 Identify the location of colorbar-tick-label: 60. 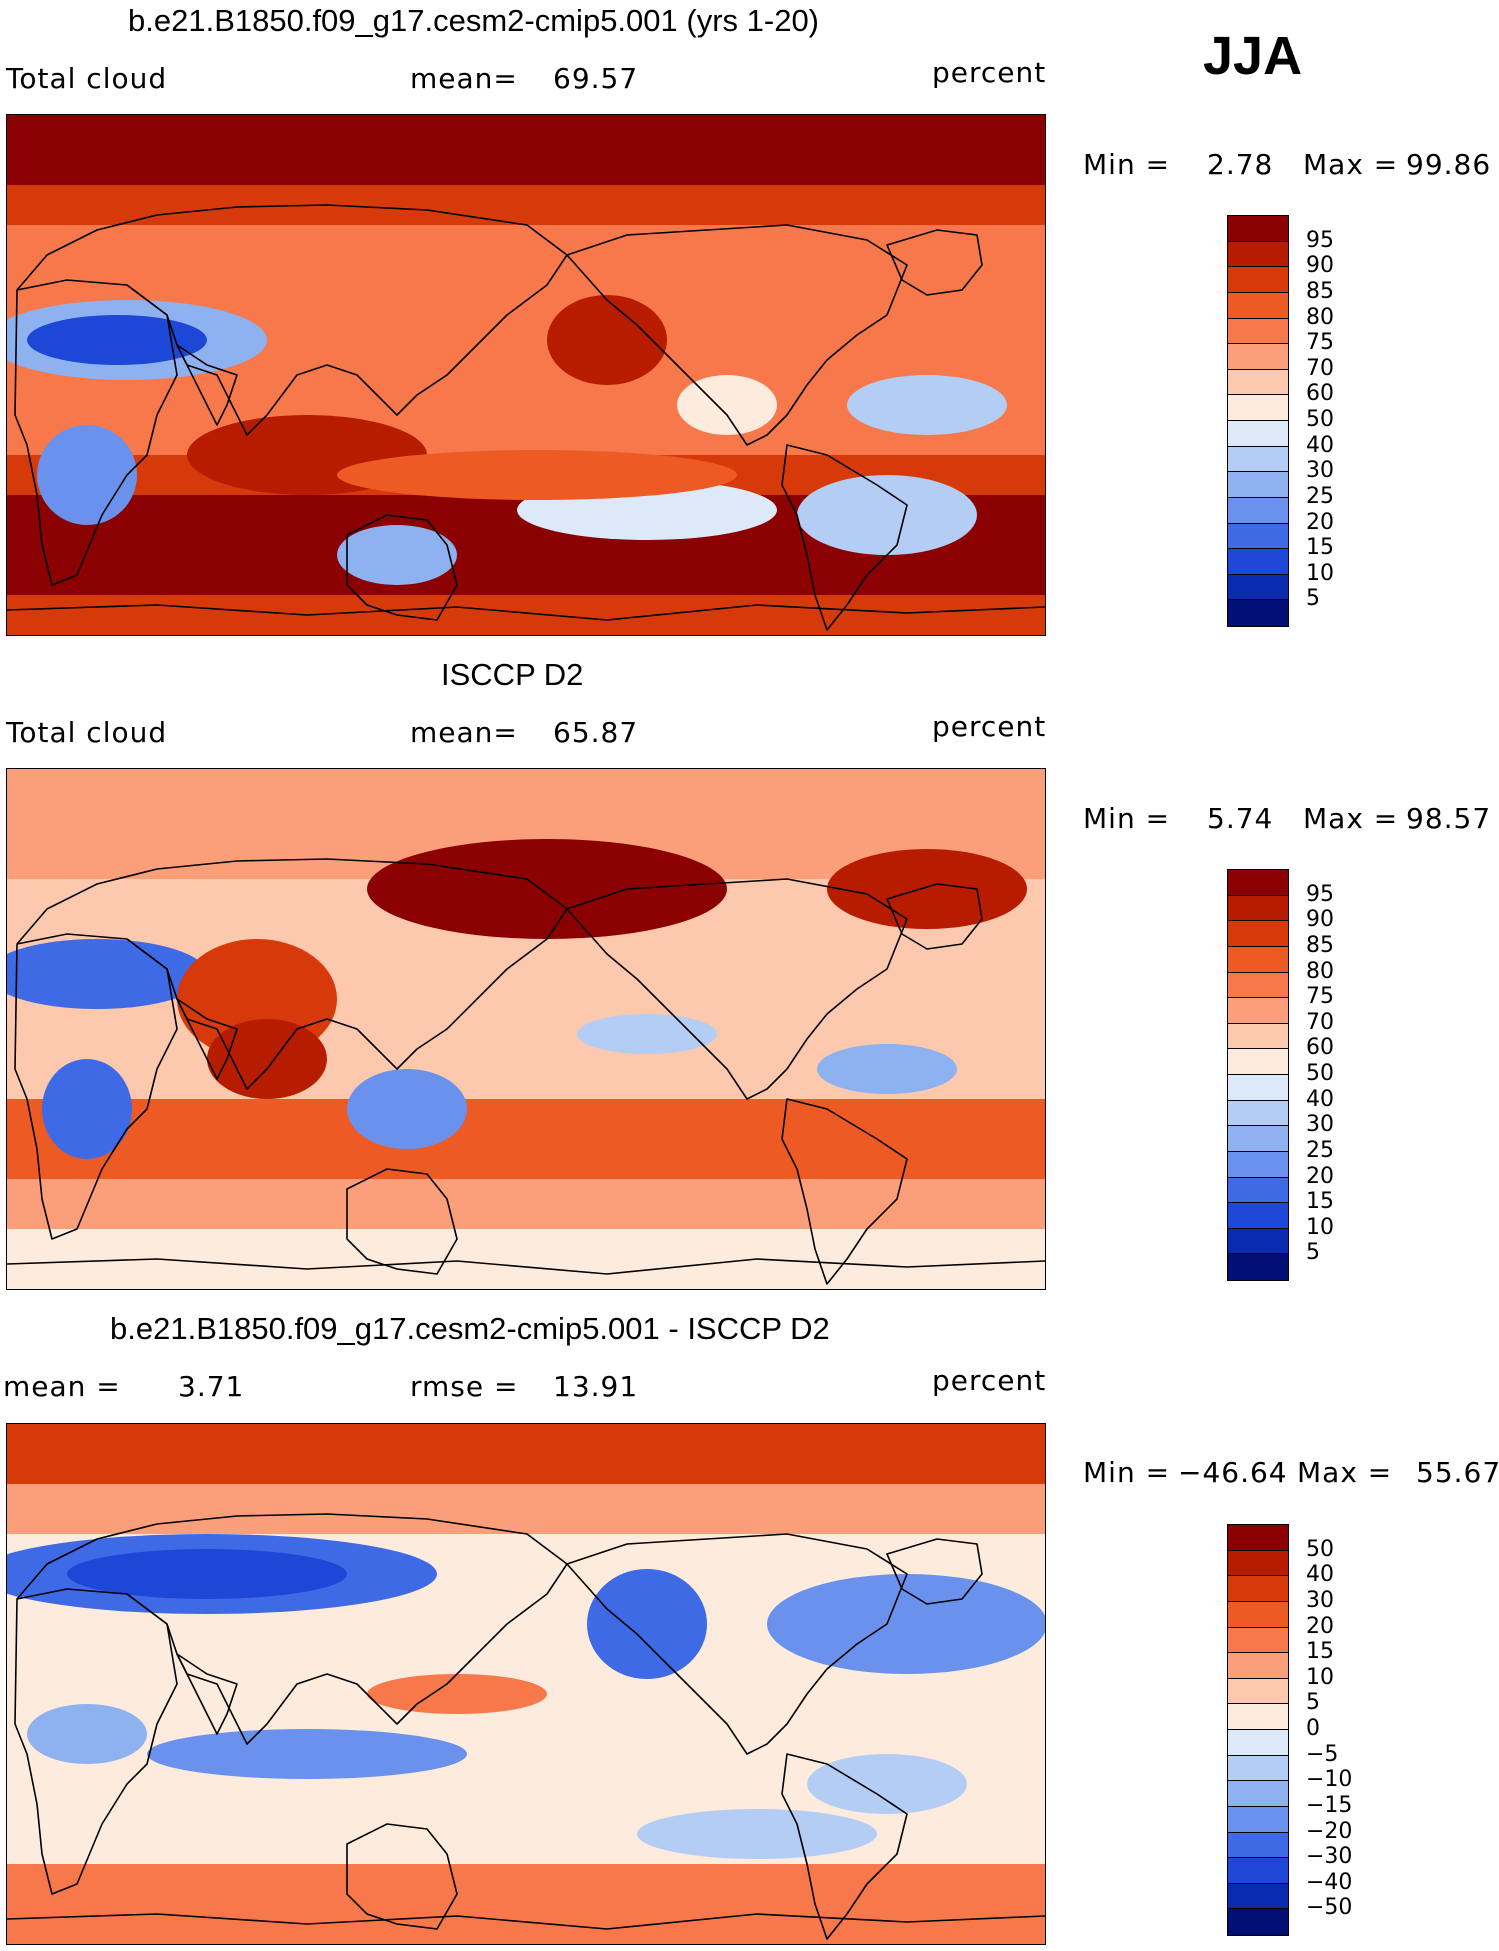
(1320, 394).